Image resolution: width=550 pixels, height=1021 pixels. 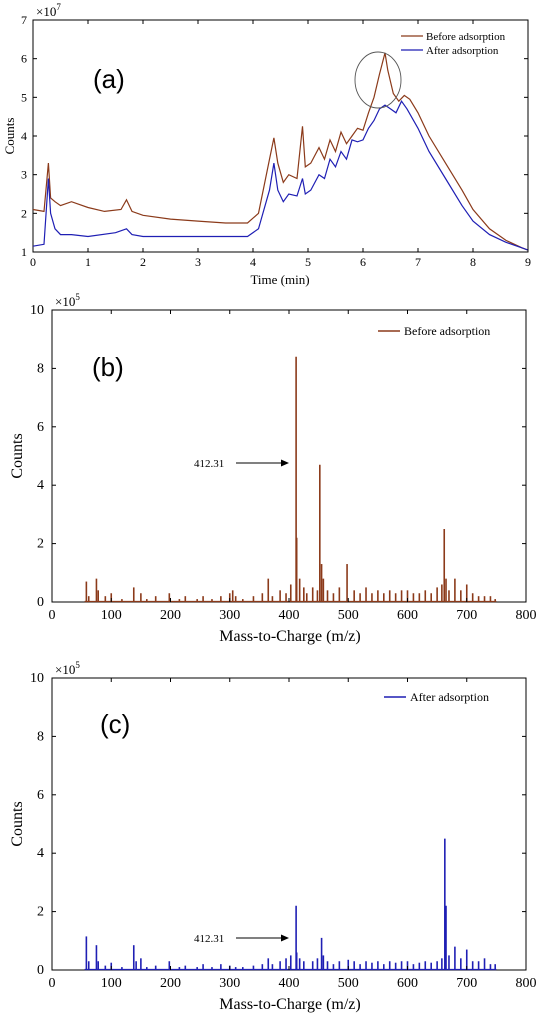 What do you see at coordinates (67, 668) in the screenshot?
I see `panel-c-y-exponent: ×10⁵` at bounding box center [67, 668].